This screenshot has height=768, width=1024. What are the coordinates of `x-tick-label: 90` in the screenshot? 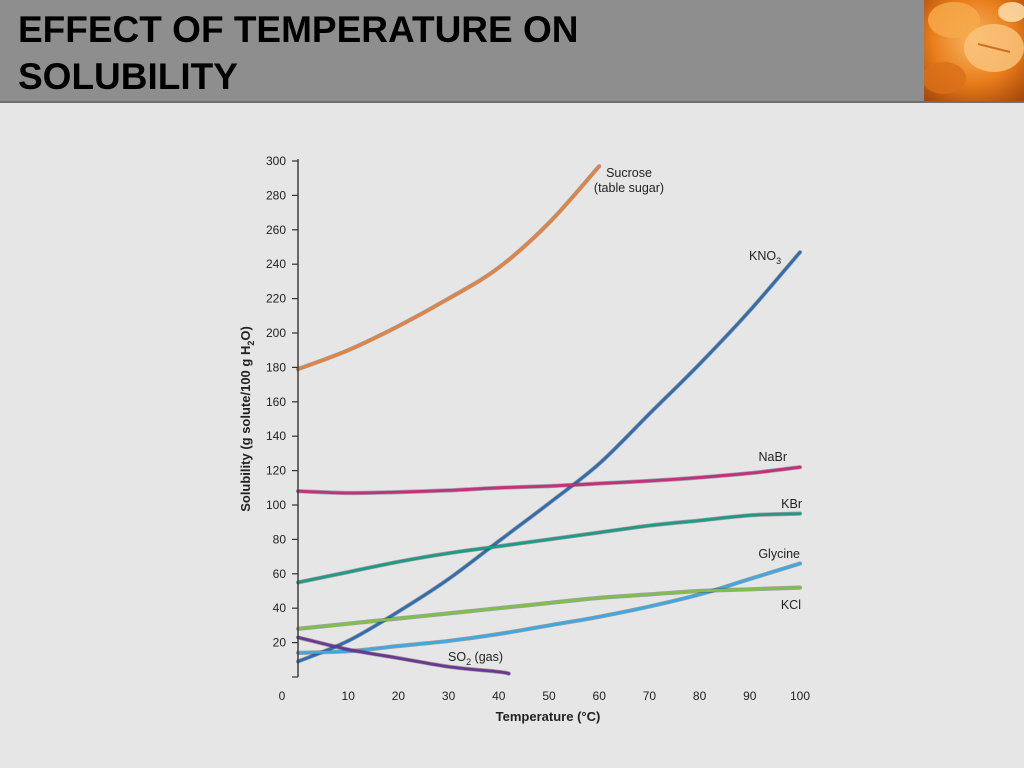 It's located at (750, 696).